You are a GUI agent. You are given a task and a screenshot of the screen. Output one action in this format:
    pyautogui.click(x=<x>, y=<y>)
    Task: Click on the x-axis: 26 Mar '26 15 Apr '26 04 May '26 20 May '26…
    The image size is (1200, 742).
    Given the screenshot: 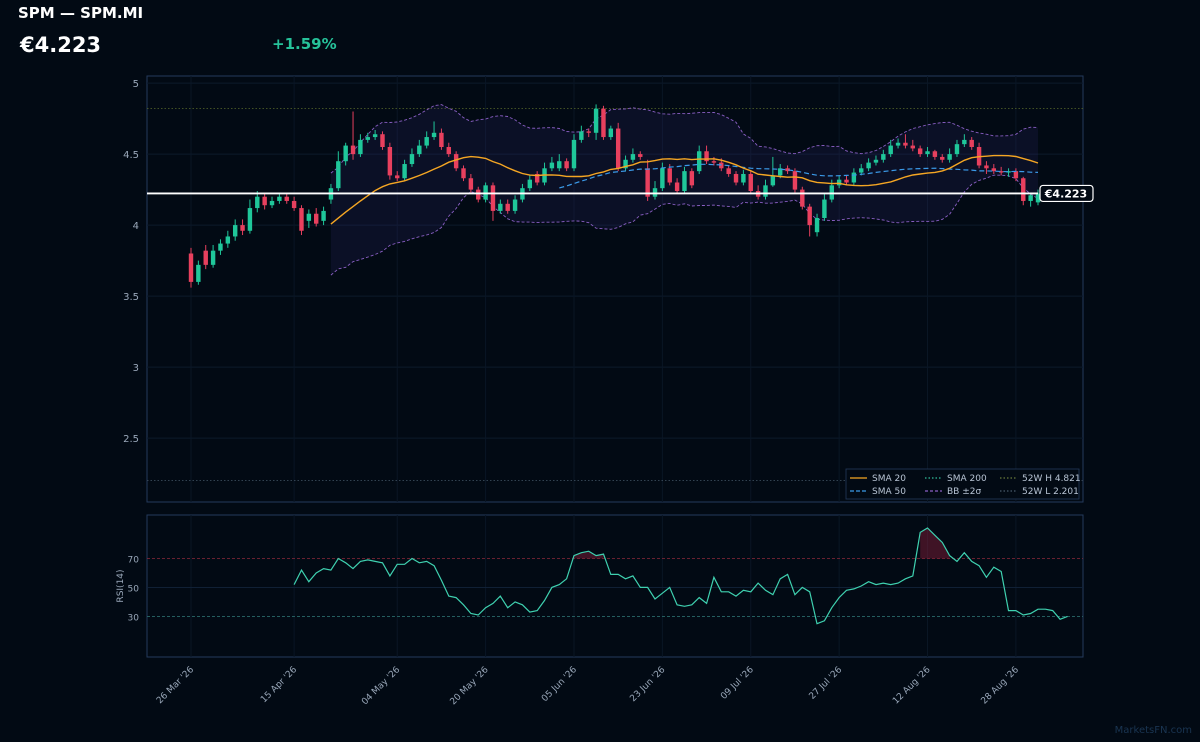 What is the action you would take?
    pyautogui.click(x=588, y=686)
    